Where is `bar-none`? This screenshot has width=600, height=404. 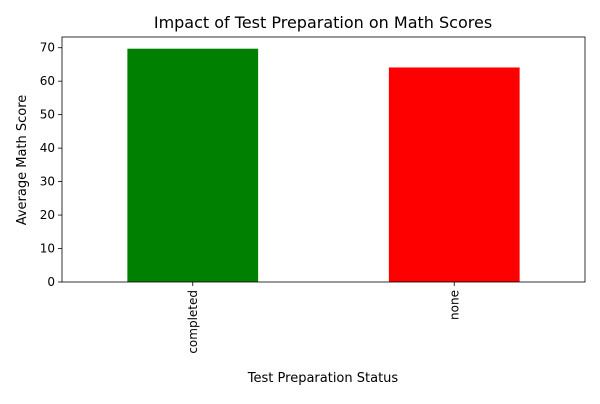
bar-none is located at coordinates (454, 175).